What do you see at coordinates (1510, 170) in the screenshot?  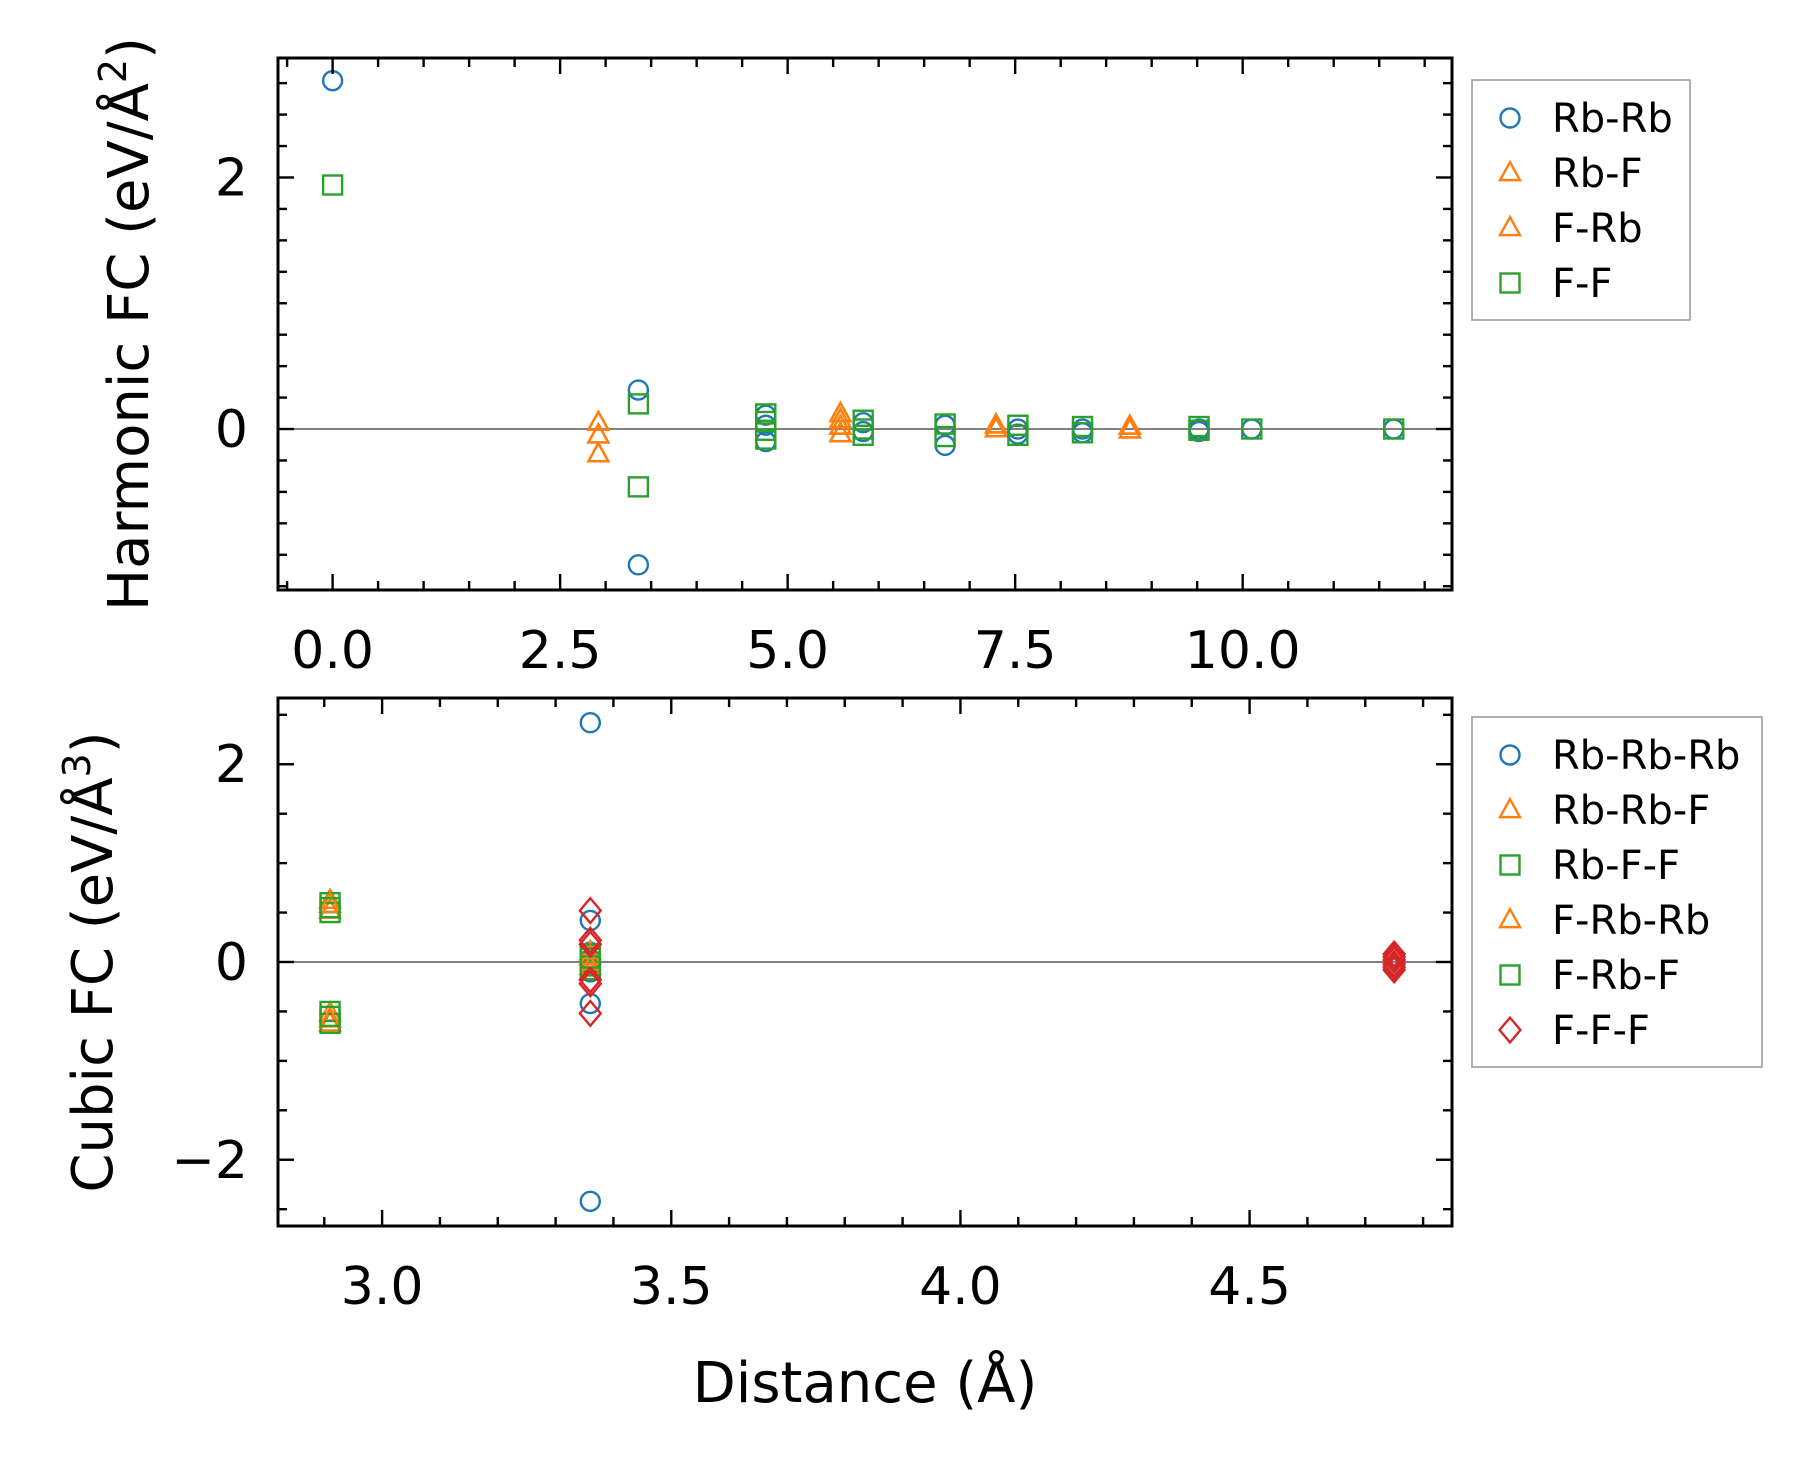 I see `legend-marker-rb-f` at bounding box center [1510, 170].